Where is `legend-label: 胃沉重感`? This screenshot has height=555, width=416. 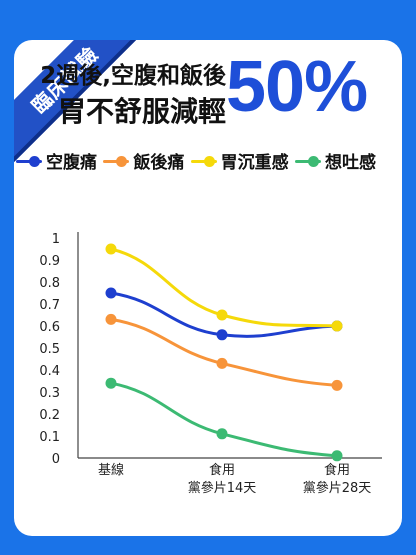
legend-label: 胃沉重感 is located at coordinates (254, 163).